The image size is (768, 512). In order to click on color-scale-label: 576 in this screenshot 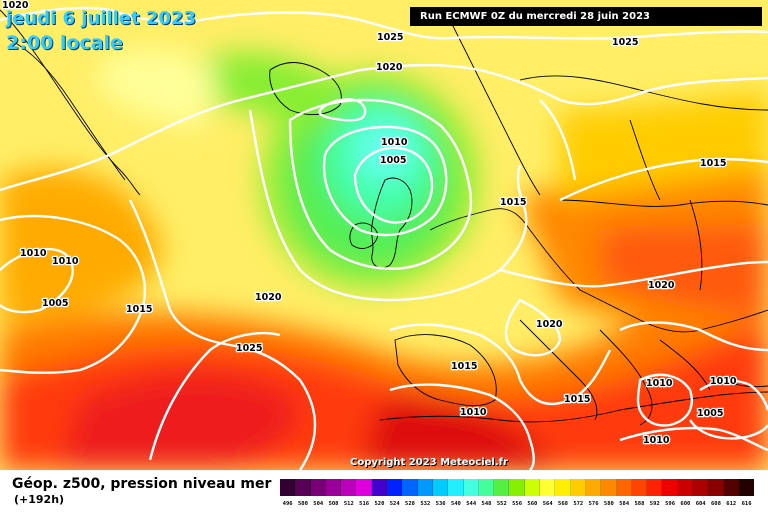, I will do `click(593, 504)`.